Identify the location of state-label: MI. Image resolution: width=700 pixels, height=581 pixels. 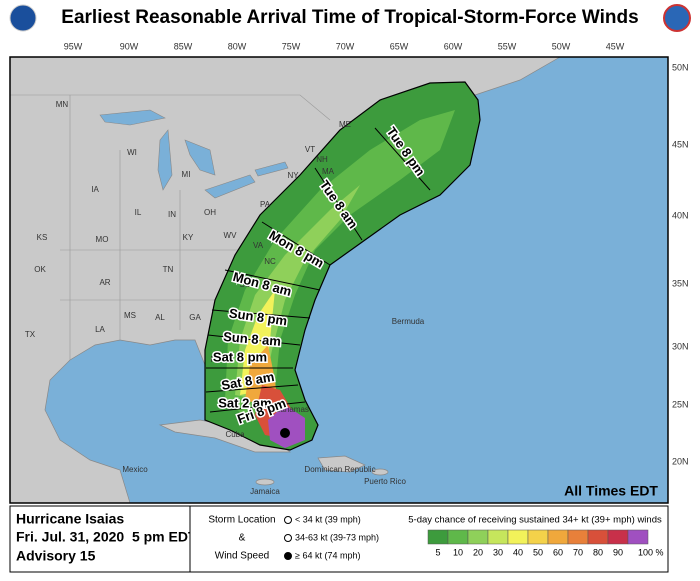
(186, 174).